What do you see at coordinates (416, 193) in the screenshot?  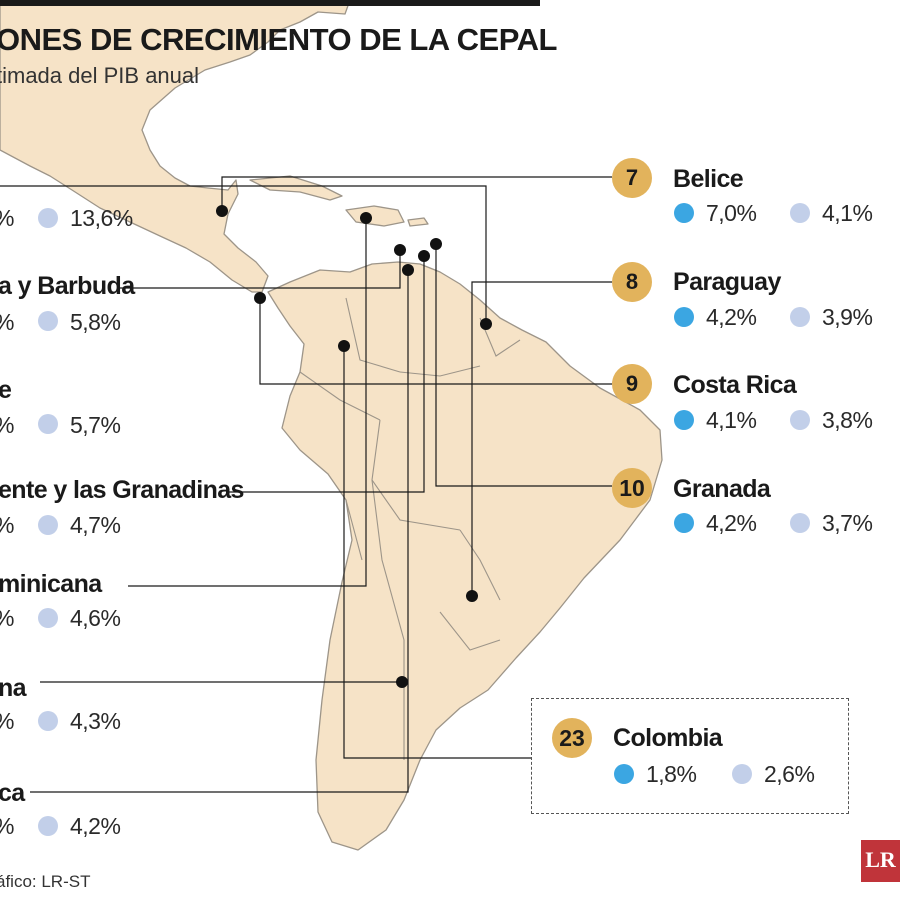 I see `connector-belice` at bounding box center [416, 193].